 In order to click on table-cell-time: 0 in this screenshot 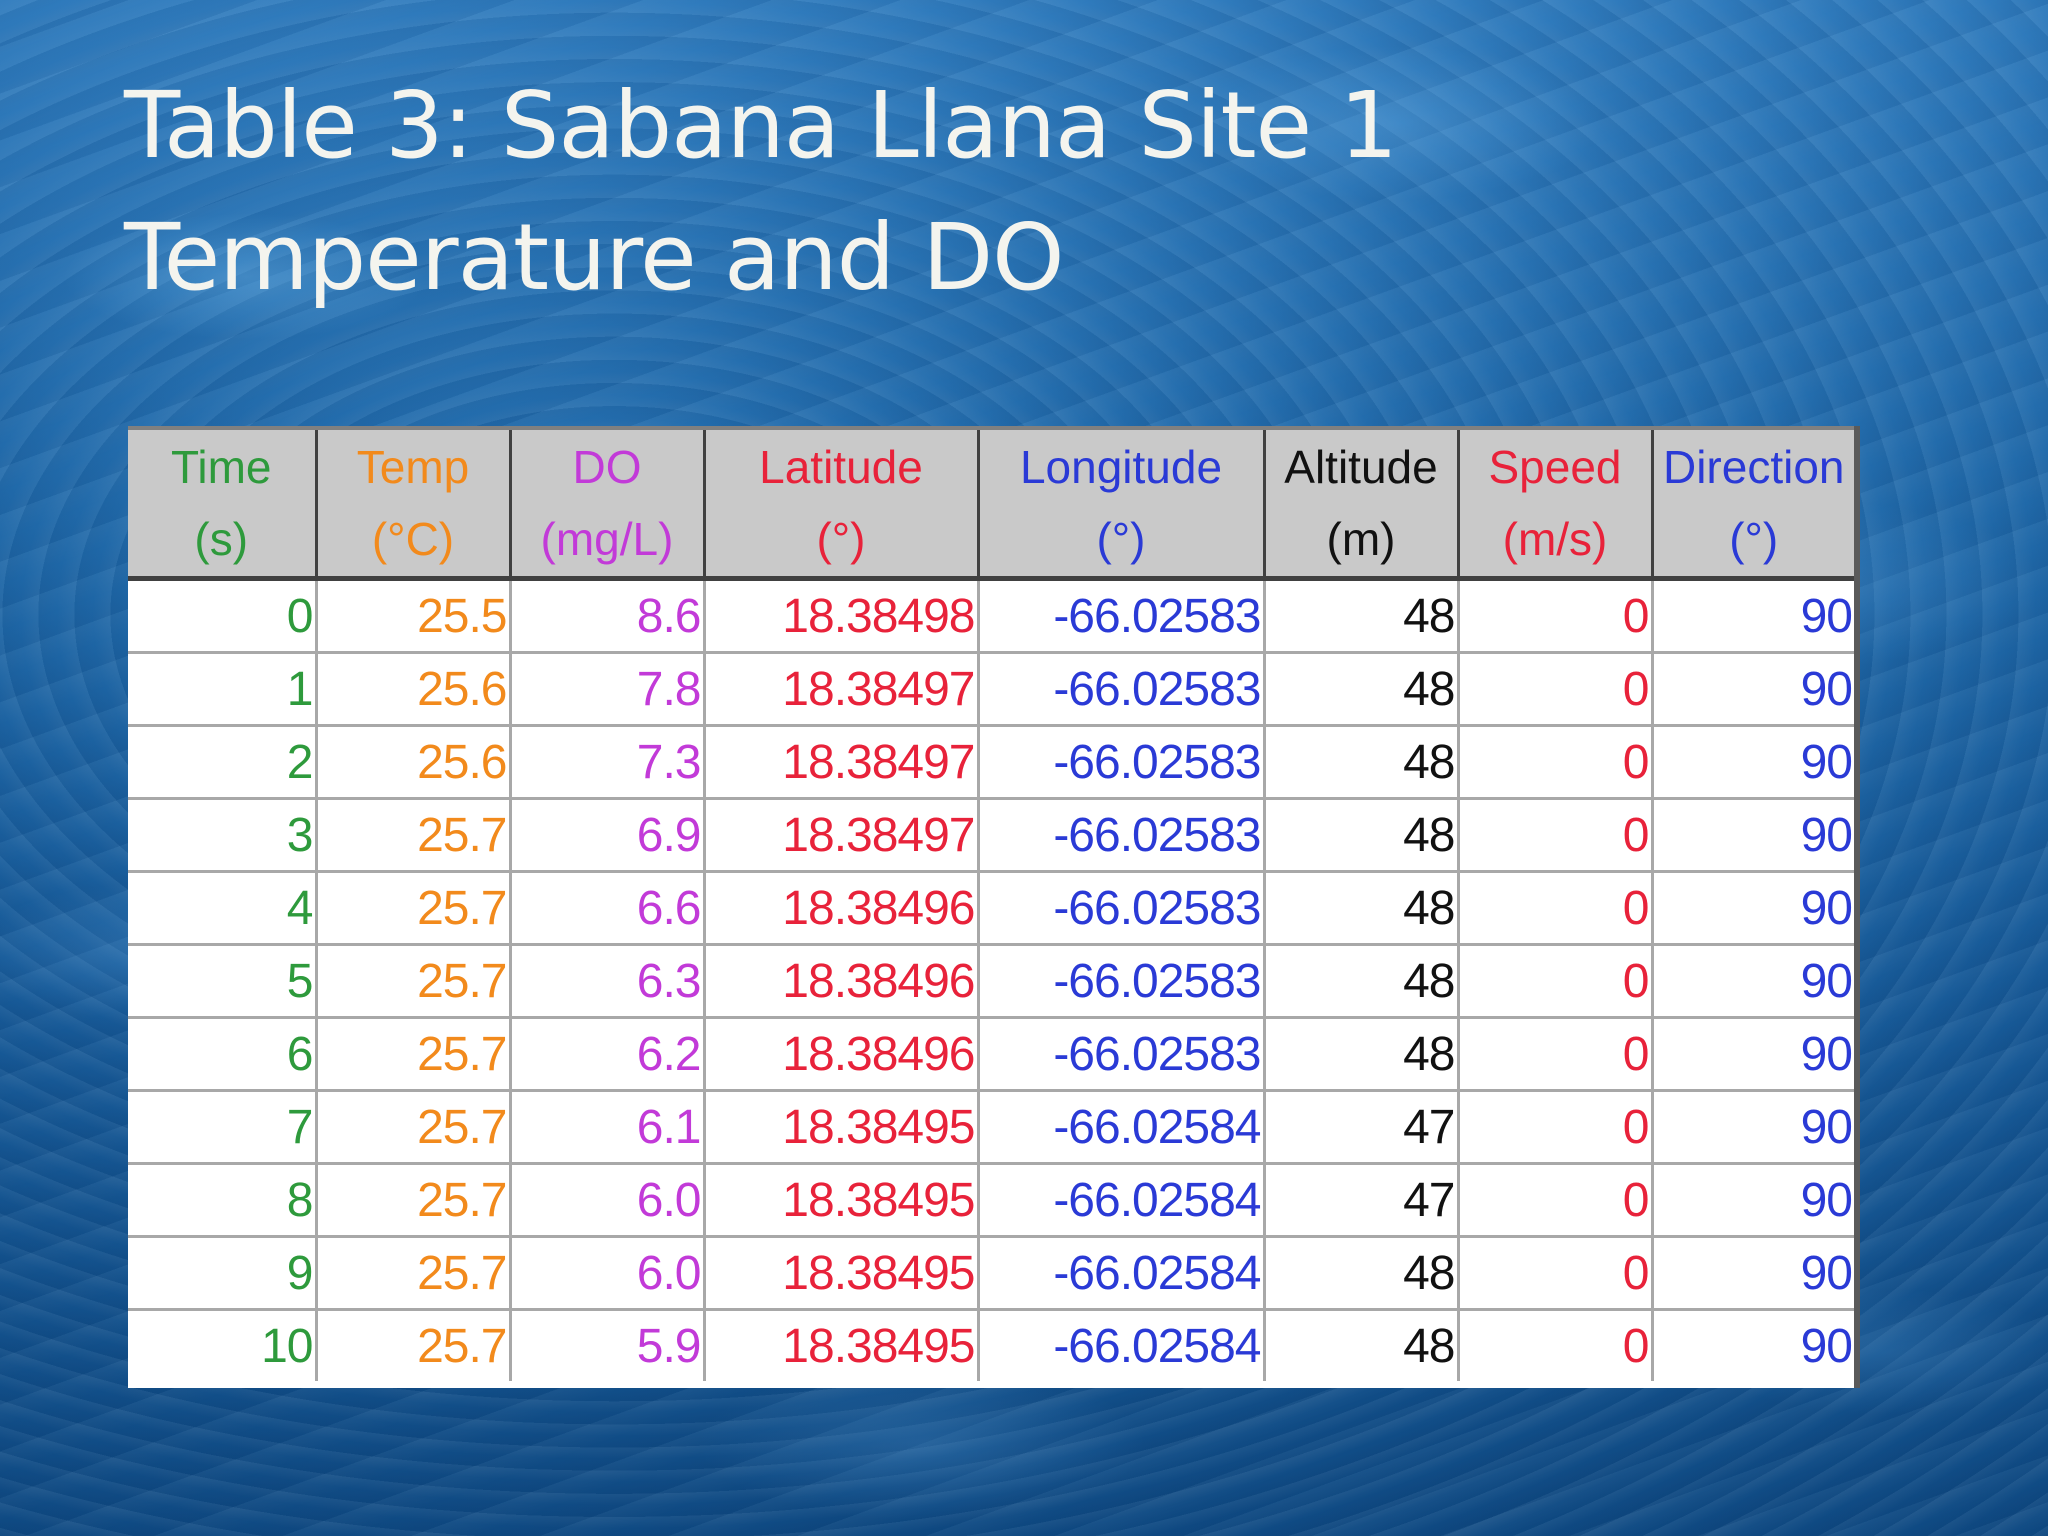, I will do `click(222, 616)`.